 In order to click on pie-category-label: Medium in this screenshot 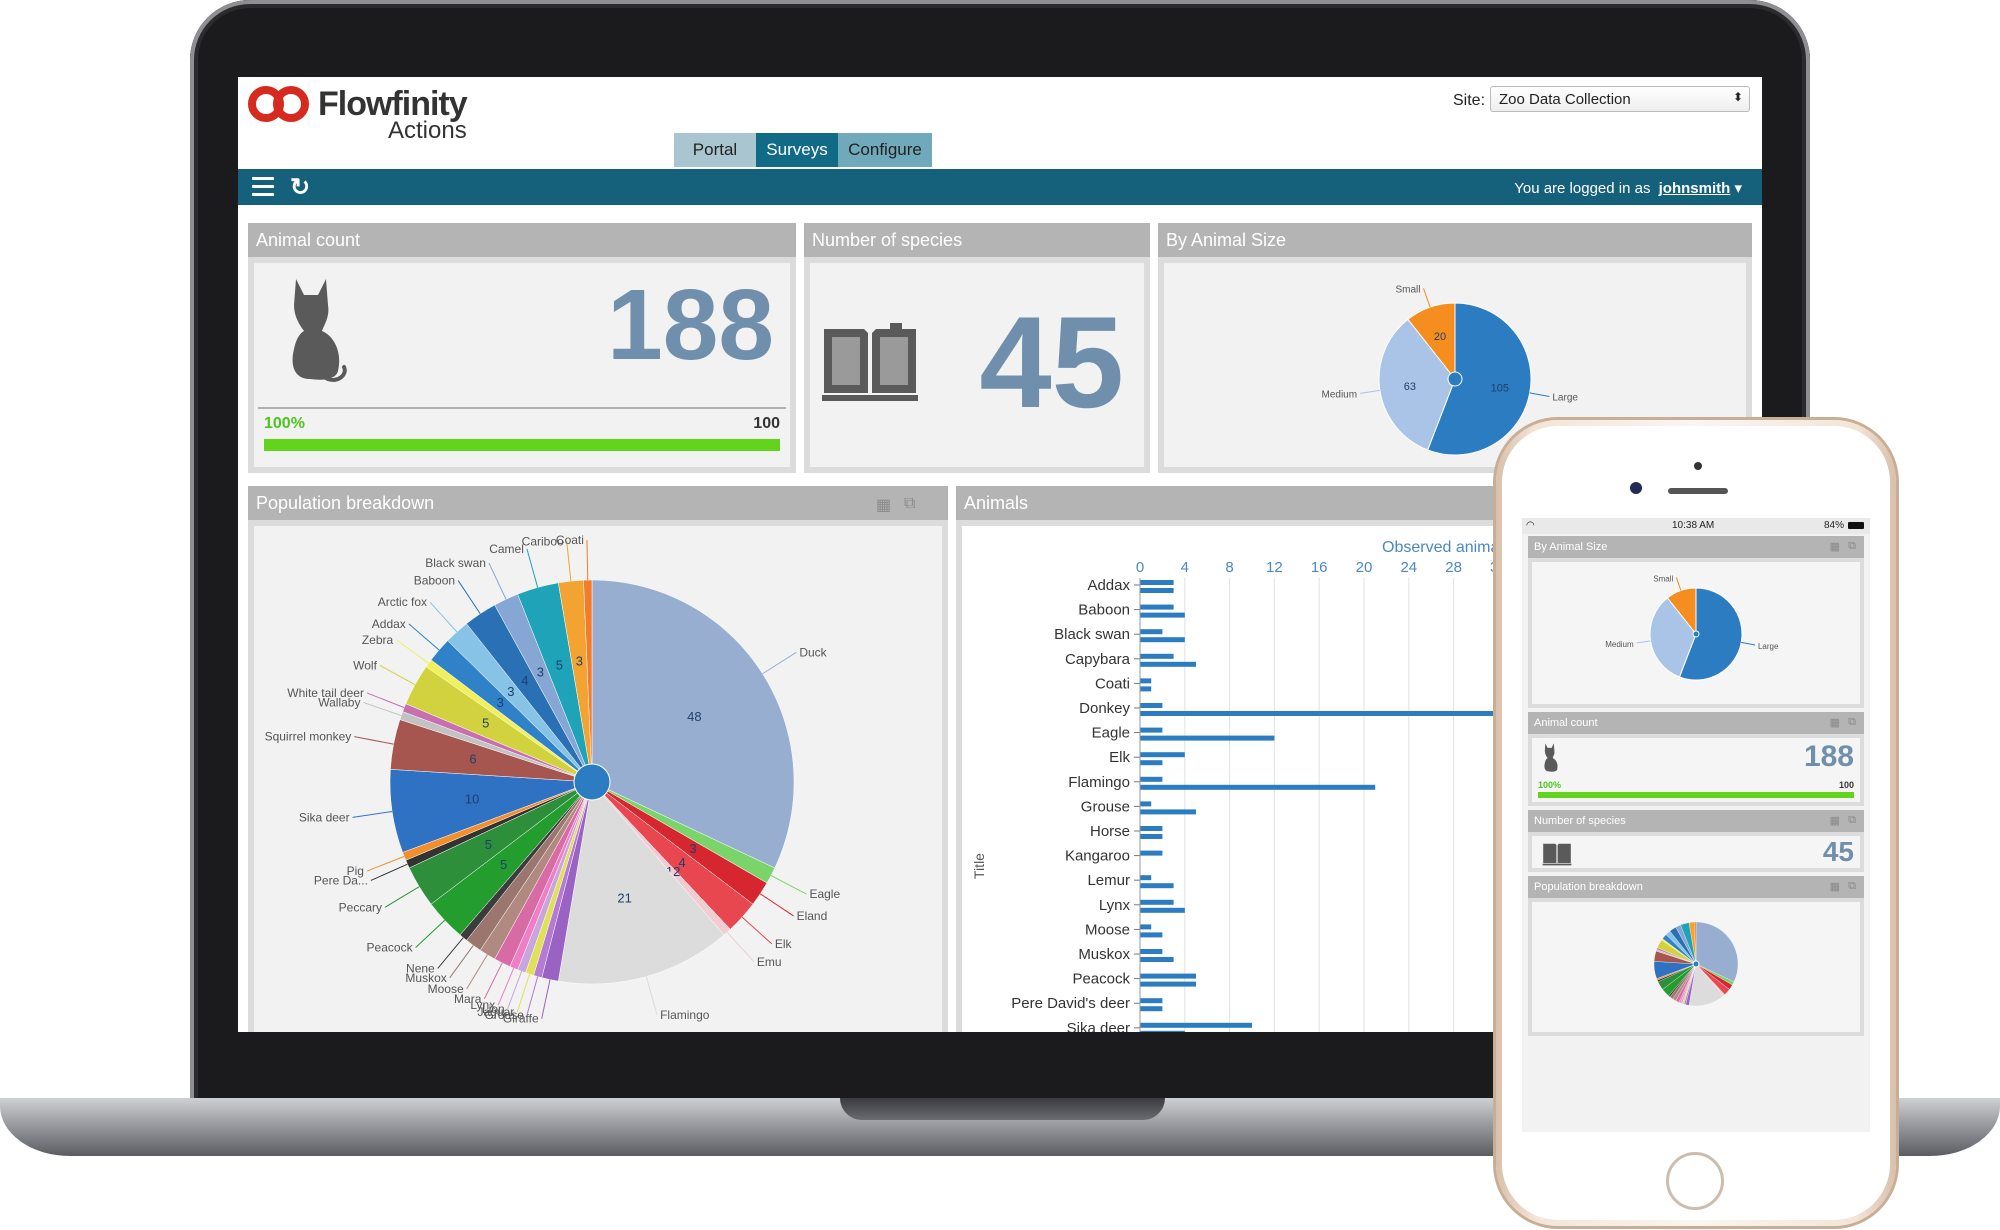, I will do `click(1619, 644)`.